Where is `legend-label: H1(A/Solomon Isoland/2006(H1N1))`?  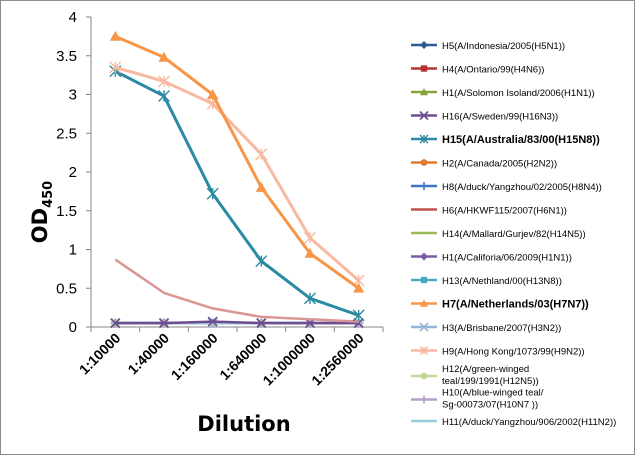 legend-label: H1(A/Solomon Isoland/2006(H1N1)) is located at coordinates (518, 93).